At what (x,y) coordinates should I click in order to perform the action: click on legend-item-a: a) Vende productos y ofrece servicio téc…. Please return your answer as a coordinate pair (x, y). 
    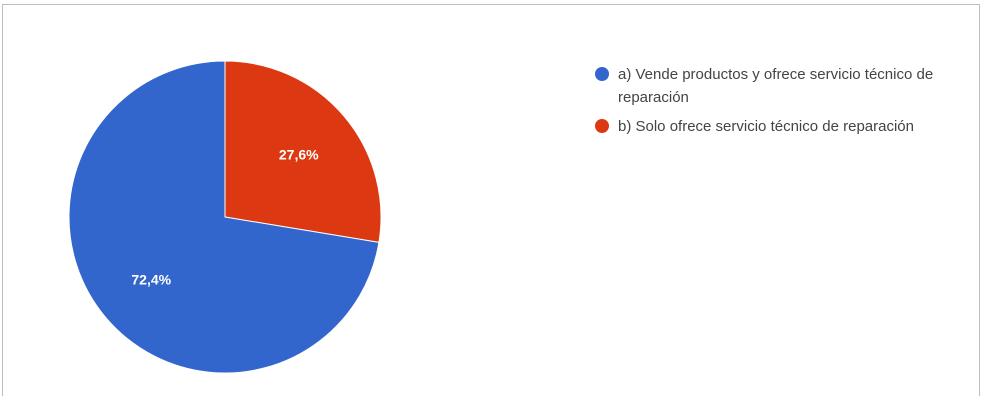
    Looking at the image, I should click on (785, 86).